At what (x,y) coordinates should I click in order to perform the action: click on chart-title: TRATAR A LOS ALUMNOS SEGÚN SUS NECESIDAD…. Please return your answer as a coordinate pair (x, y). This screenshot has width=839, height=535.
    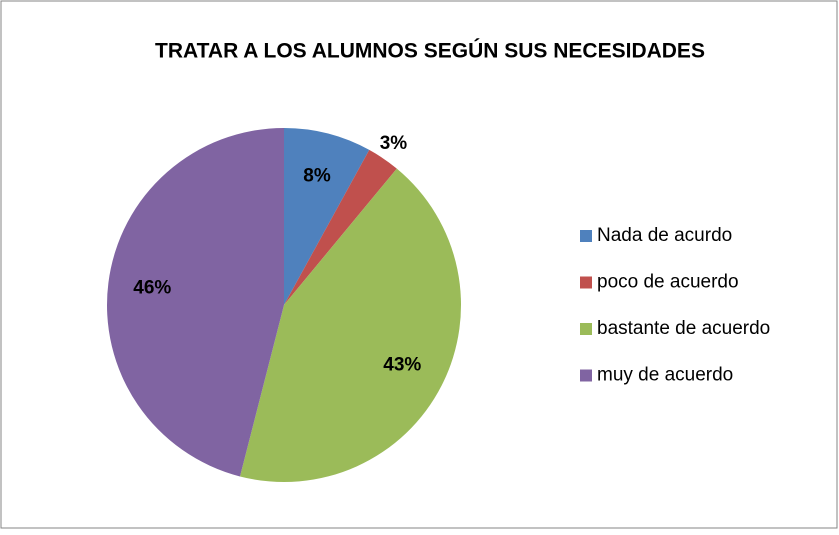
    Looking at the image, I should click on (430, 51).